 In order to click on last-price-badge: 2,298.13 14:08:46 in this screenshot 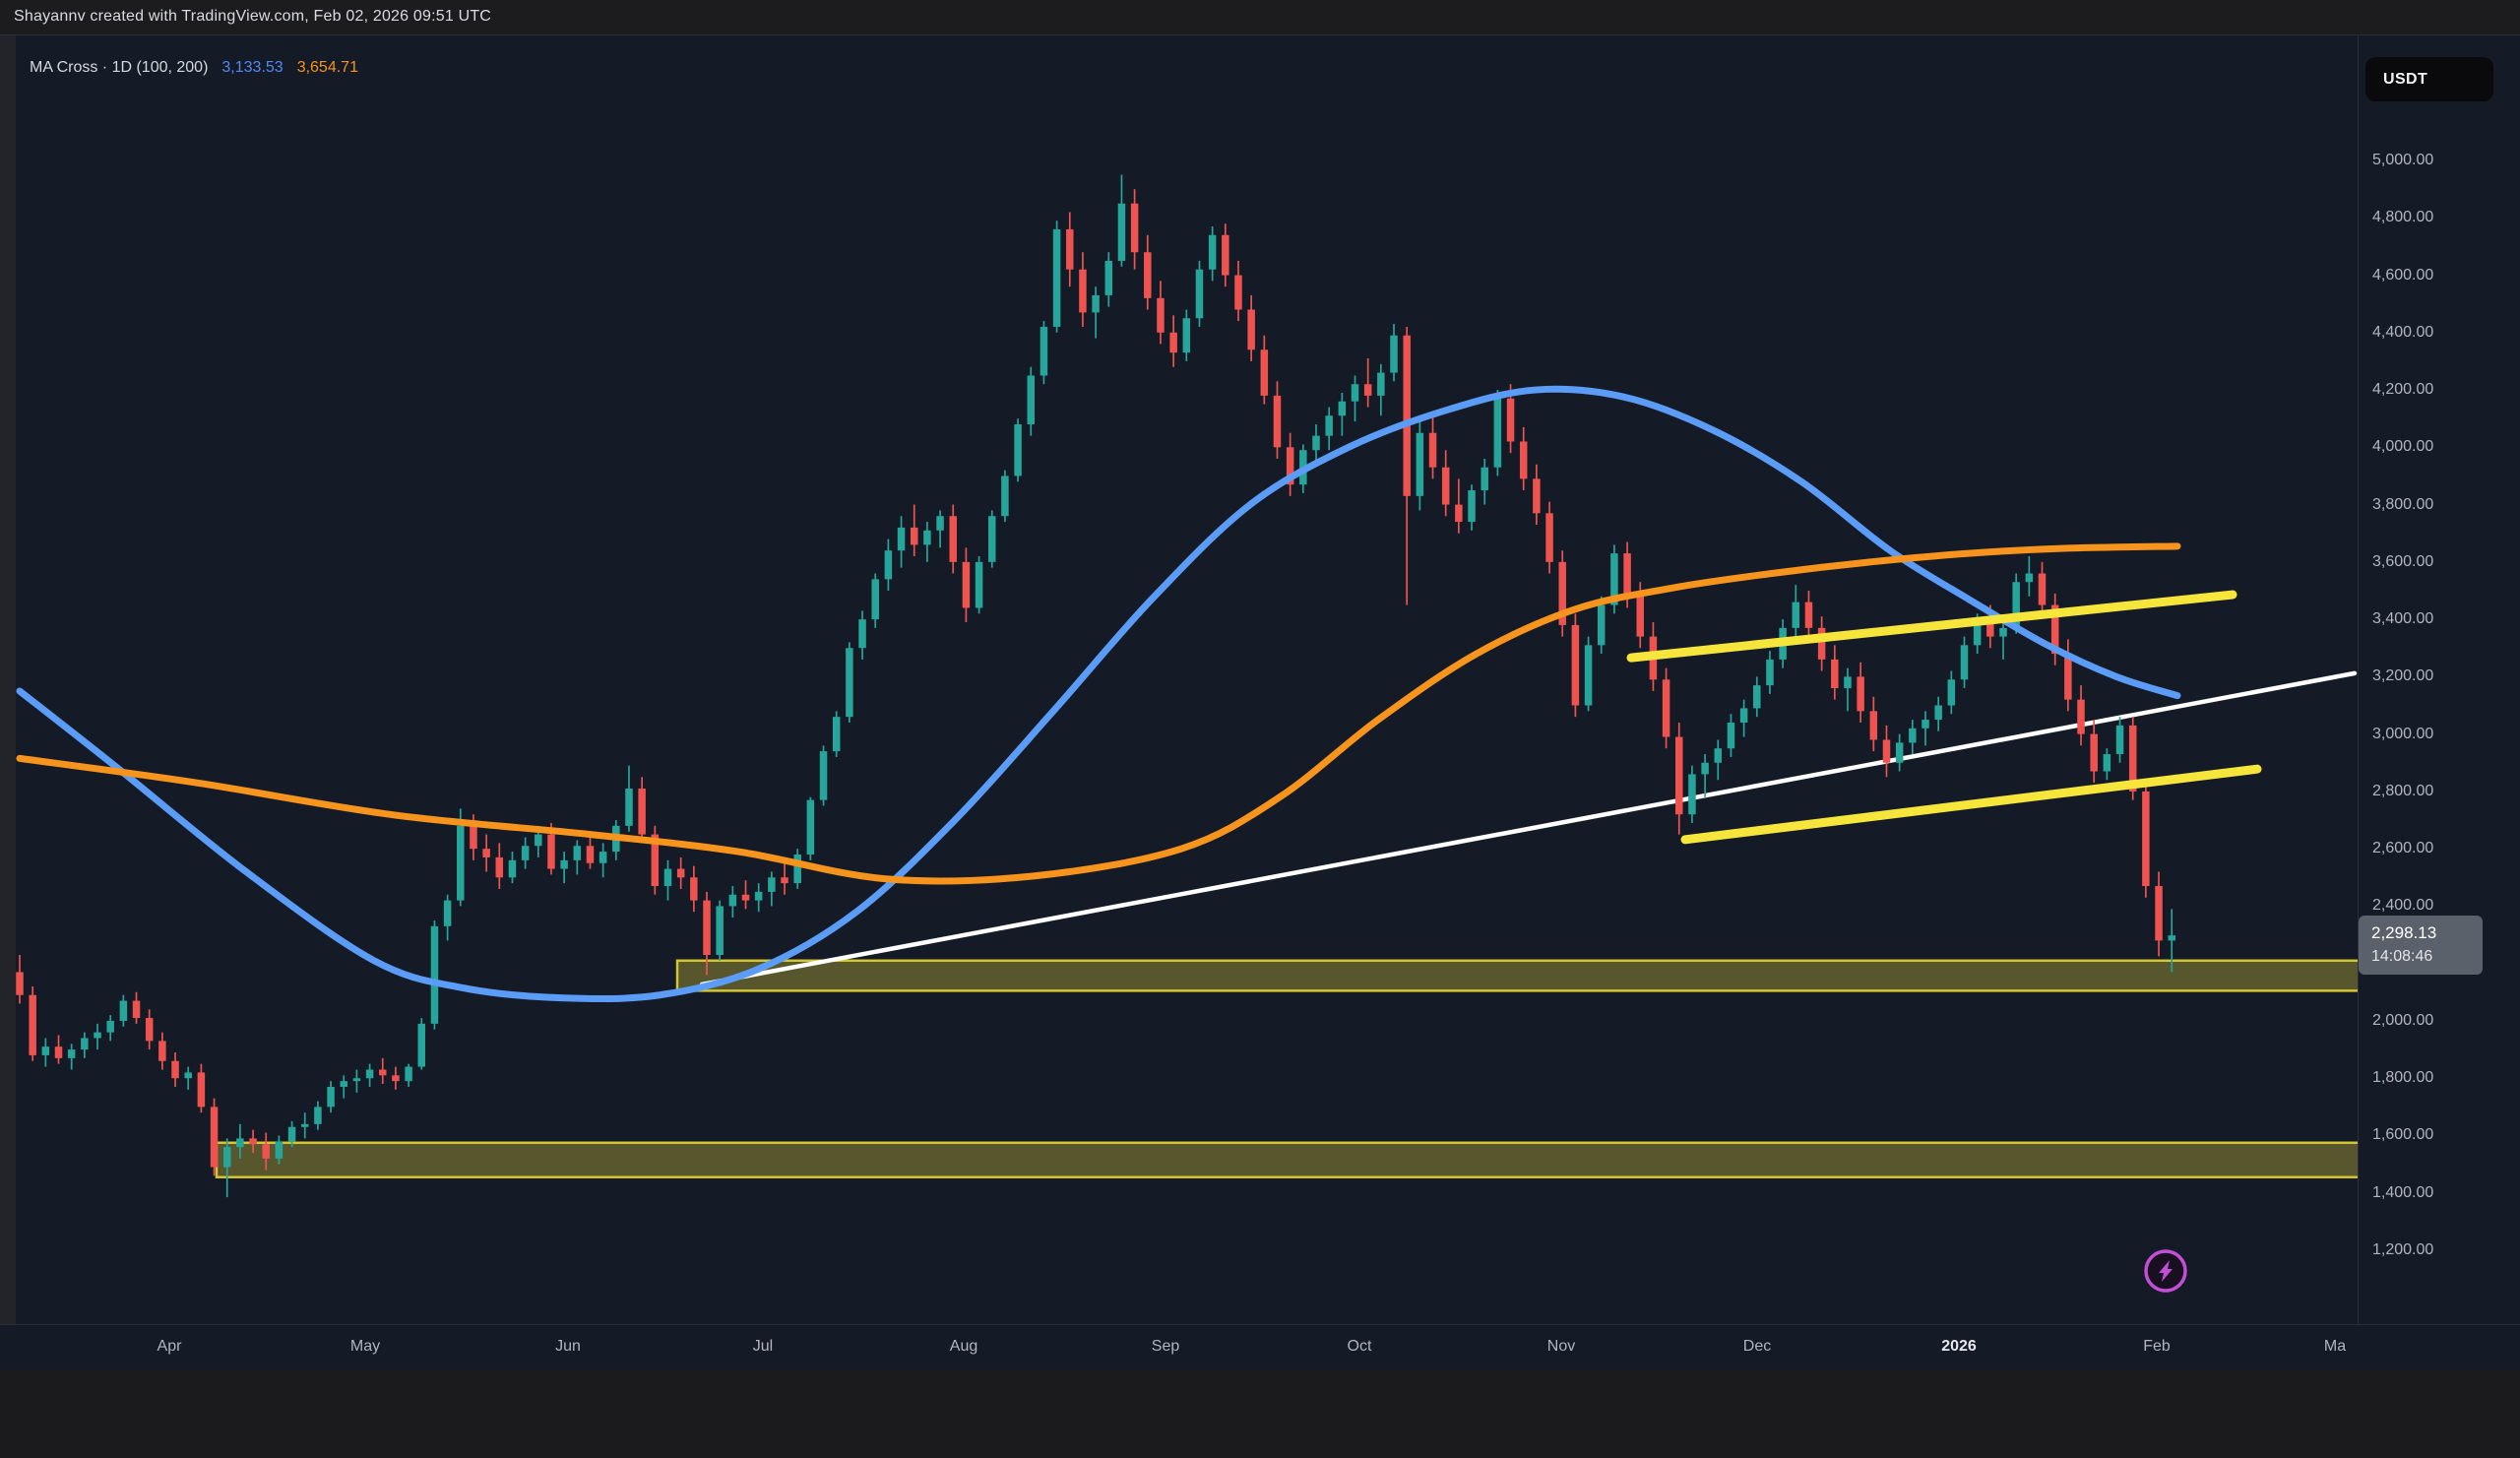, I will do `click(2421, 945)`.